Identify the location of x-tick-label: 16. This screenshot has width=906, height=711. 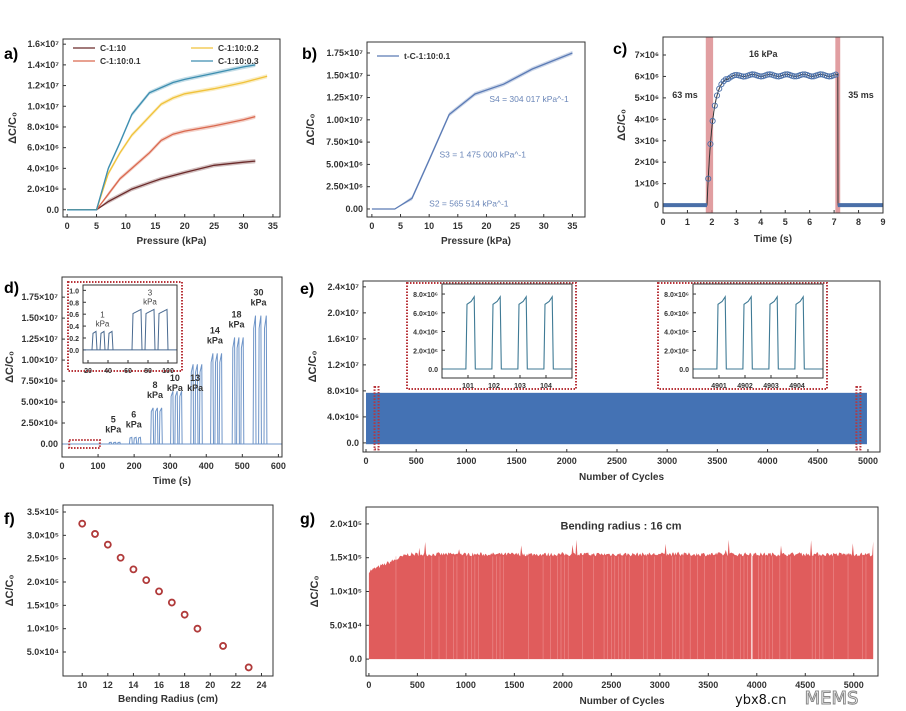
(159, 685).